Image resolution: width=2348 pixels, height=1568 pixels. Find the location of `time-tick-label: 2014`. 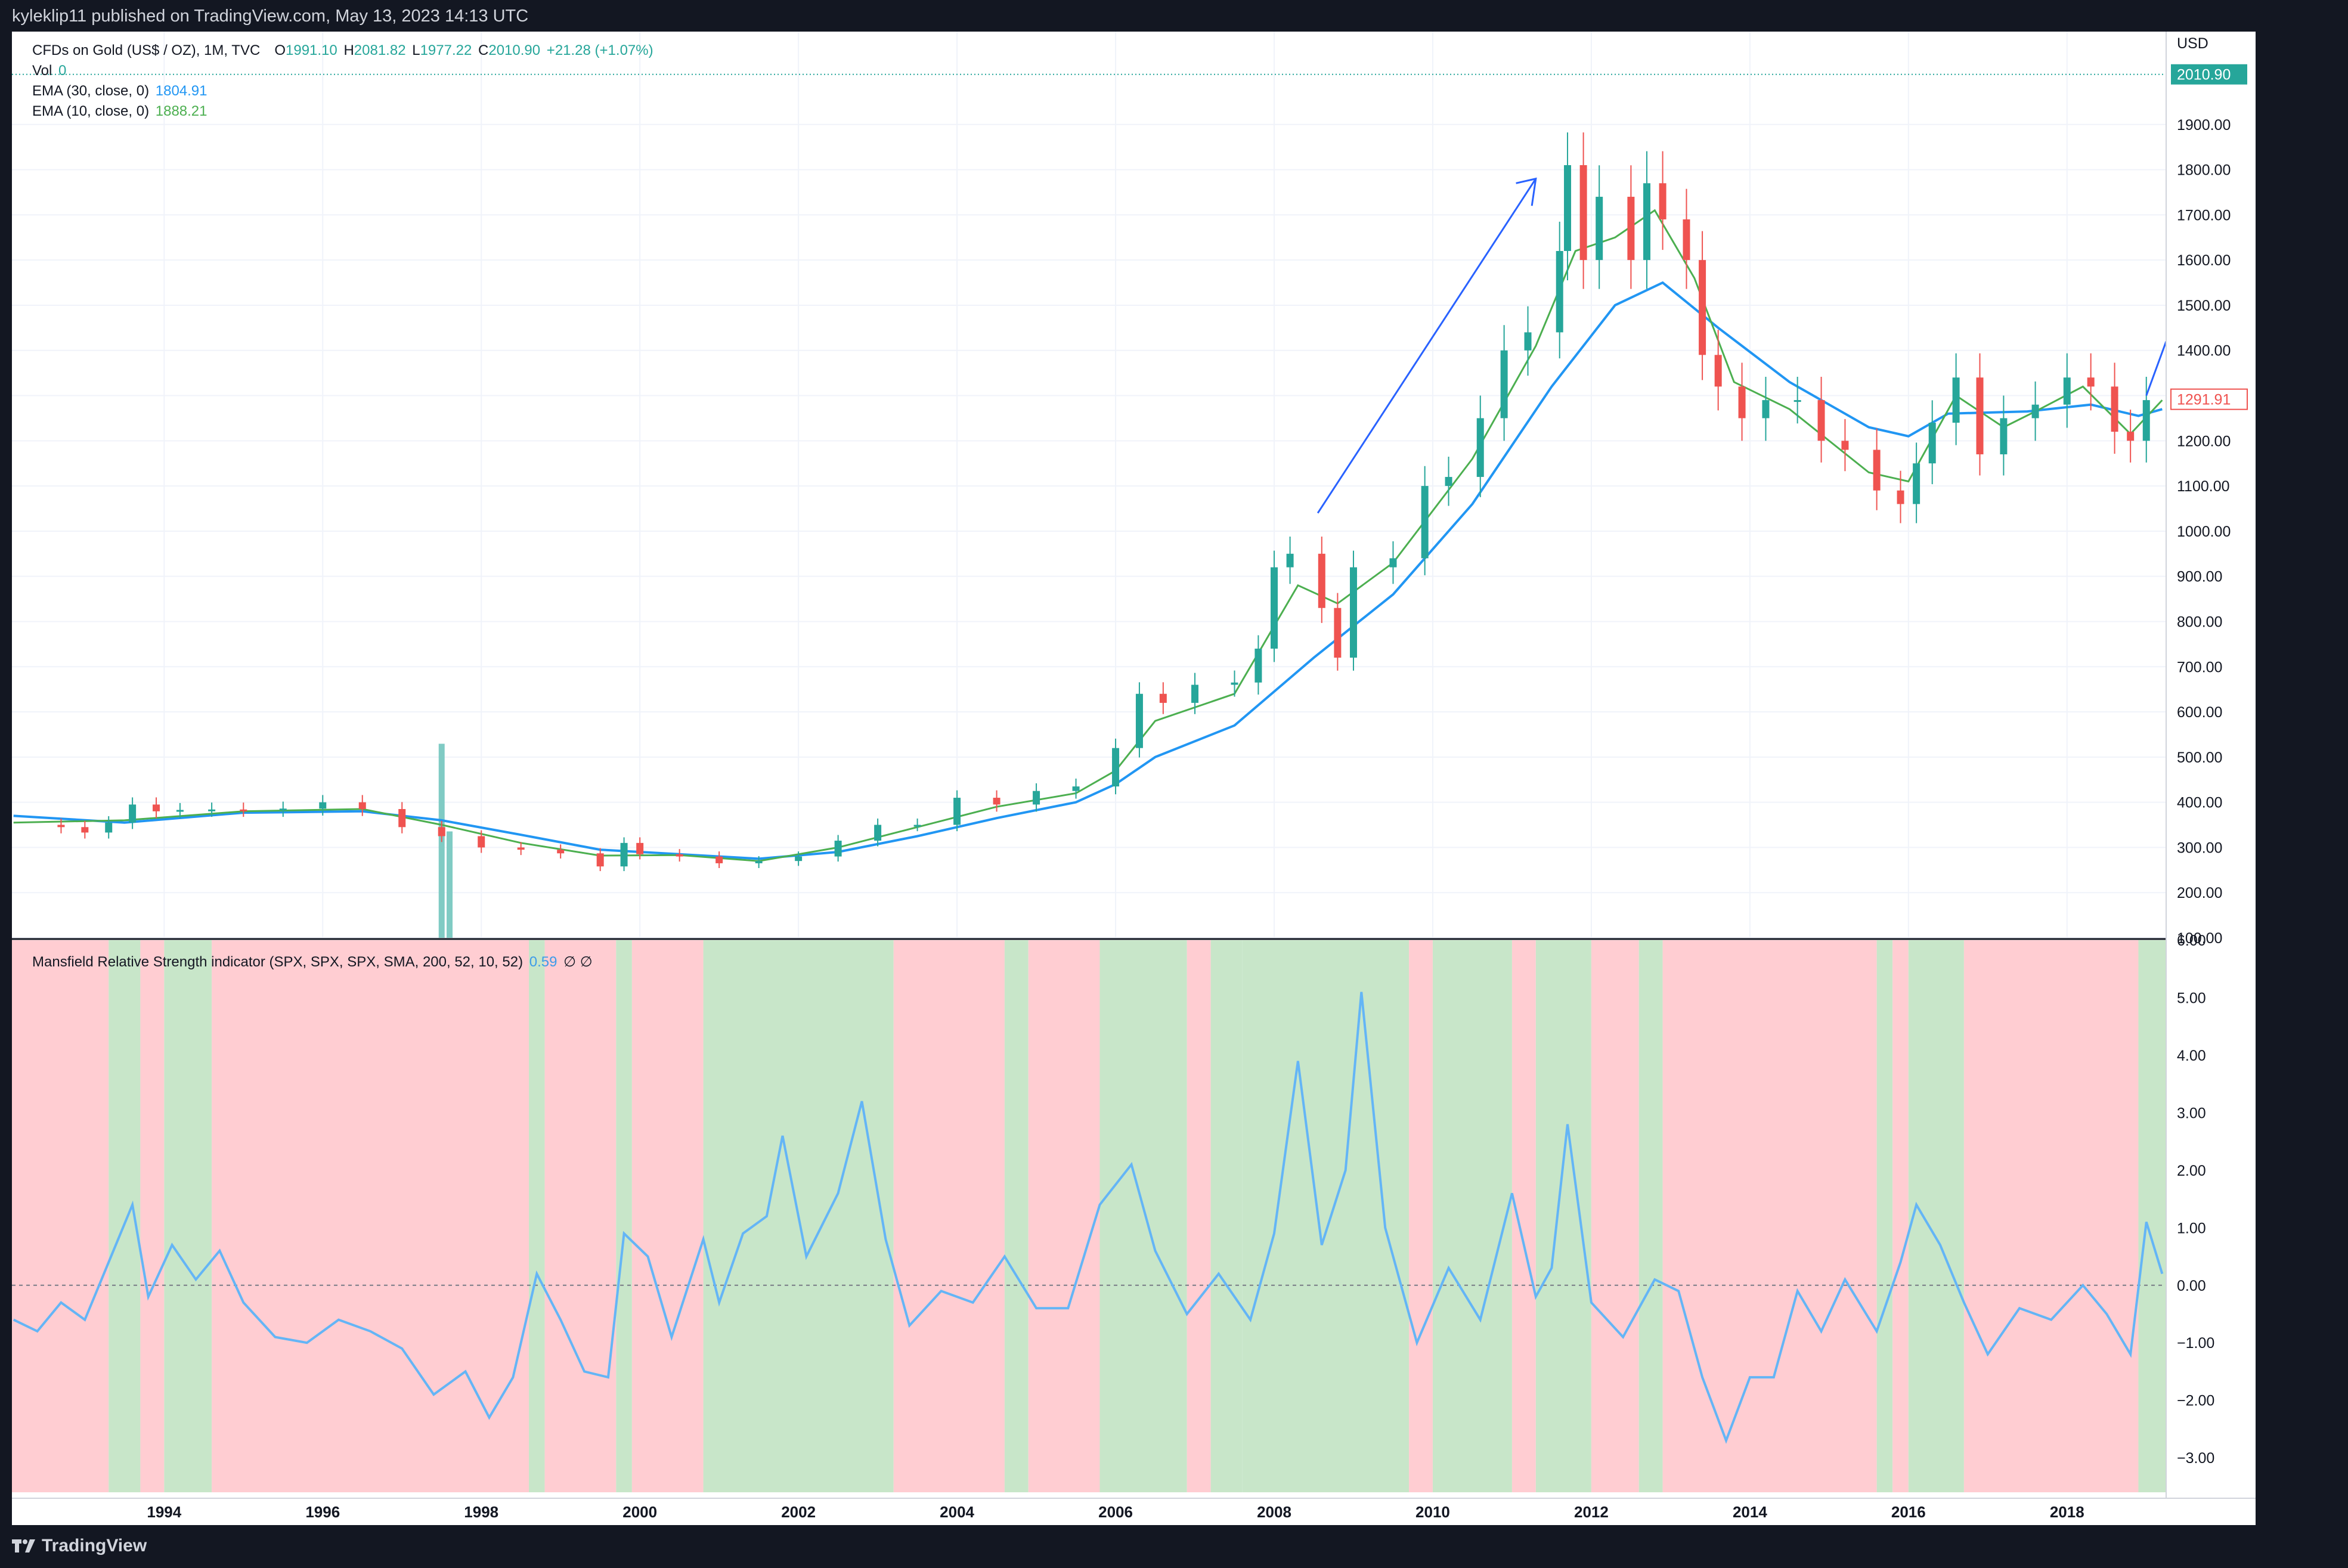

time-tick-label: 2014 is located at coordinates (1750, 1512).